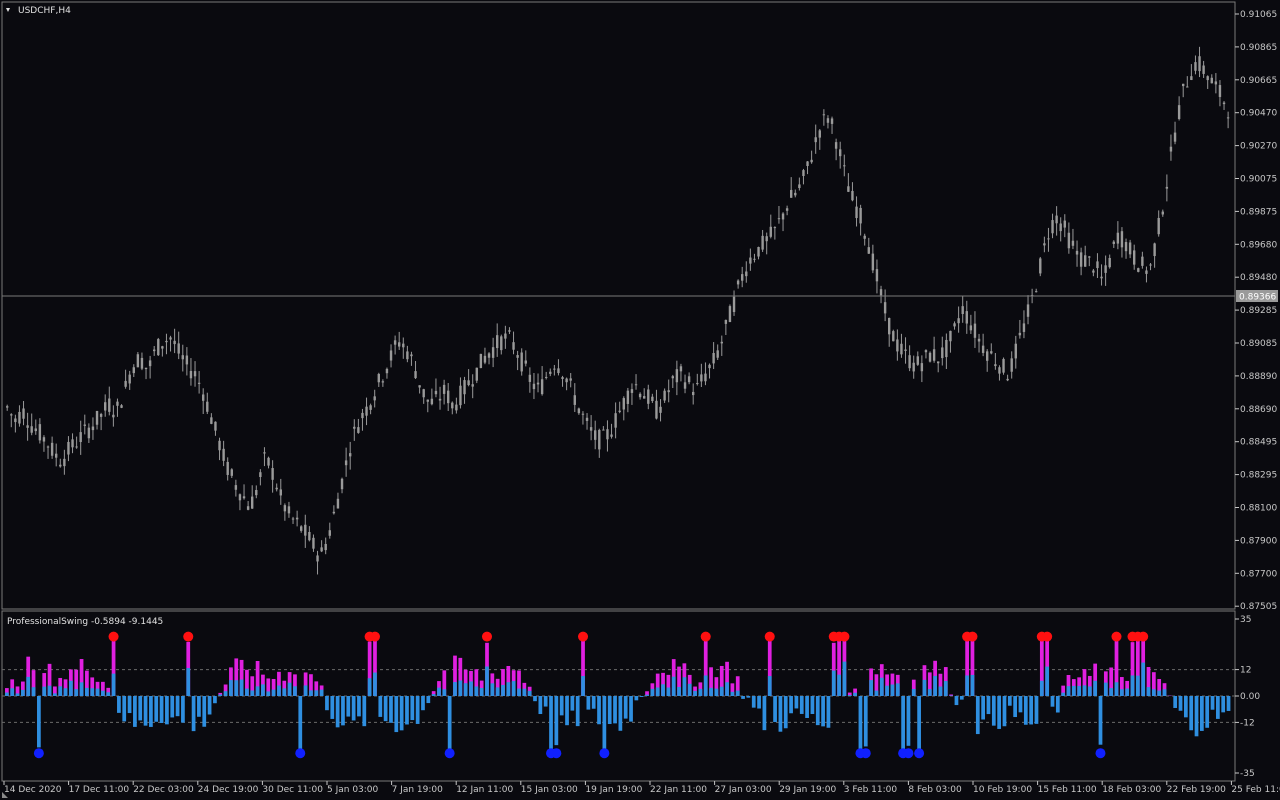 This screenshot has height=800, width=1280. Describe the element at coordinates (8, 10) in the screenshot. I see `symbol-dropdown-icon` at that location.